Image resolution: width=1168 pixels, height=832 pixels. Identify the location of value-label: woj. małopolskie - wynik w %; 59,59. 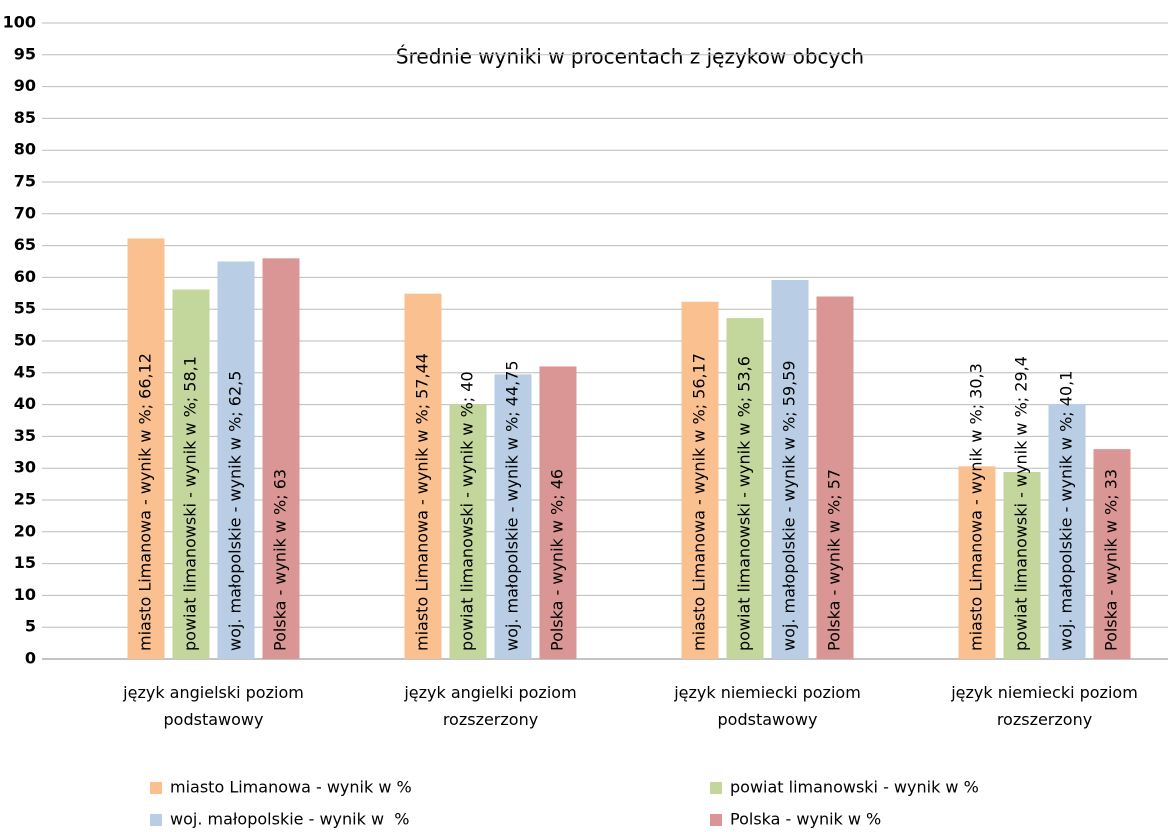
(789, 505).